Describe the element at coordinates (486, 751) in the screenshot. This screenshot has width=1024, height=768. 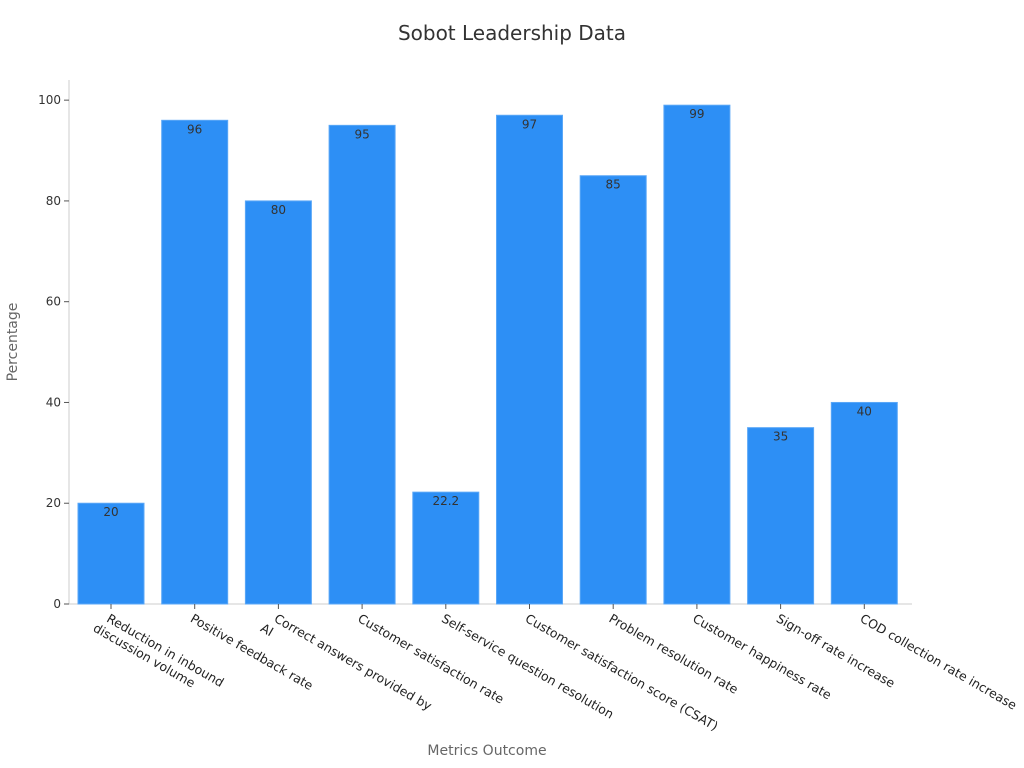
I see `x-axis-title: Metrics Outcome` at that location.